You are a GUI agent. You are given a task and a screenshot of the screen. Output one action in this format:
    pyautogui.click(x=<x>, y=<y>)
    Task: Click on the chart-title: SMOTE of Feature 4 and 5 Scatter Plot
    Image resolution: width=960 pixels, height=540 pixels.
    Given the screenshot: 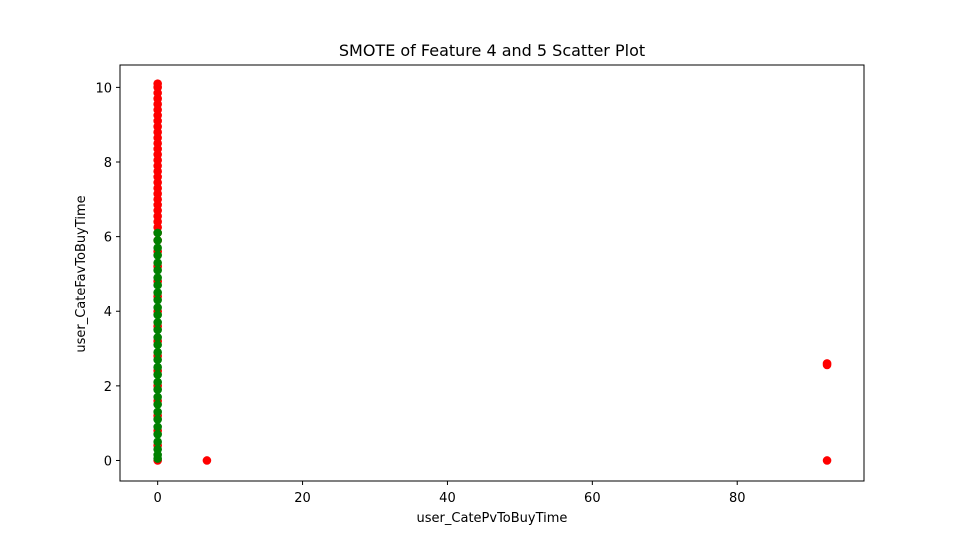 What is the action you would take?
    pyautogui.click(x=492, y=50)
    